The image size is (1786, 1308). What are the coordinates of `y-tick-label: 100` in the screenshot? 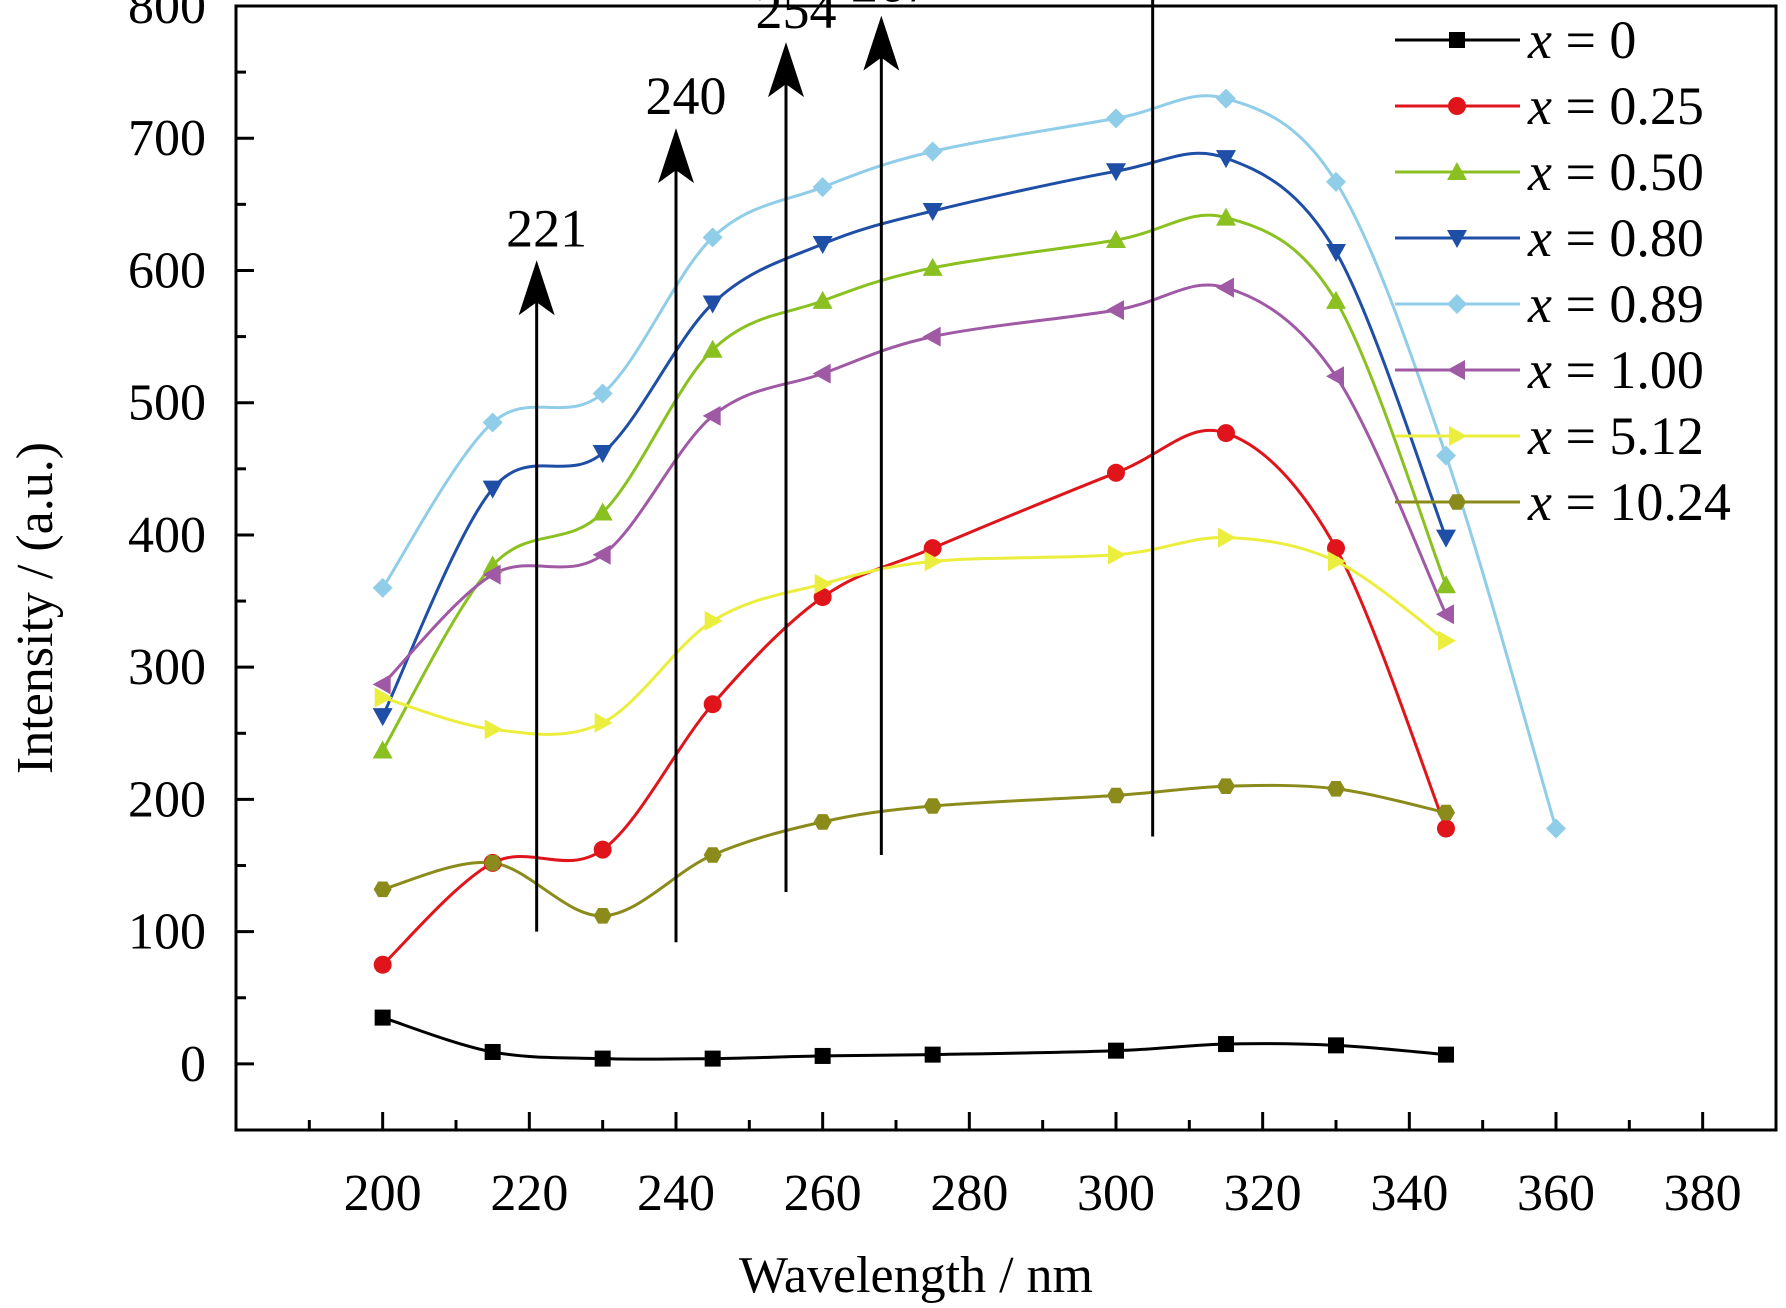 It's located at (167, 932).